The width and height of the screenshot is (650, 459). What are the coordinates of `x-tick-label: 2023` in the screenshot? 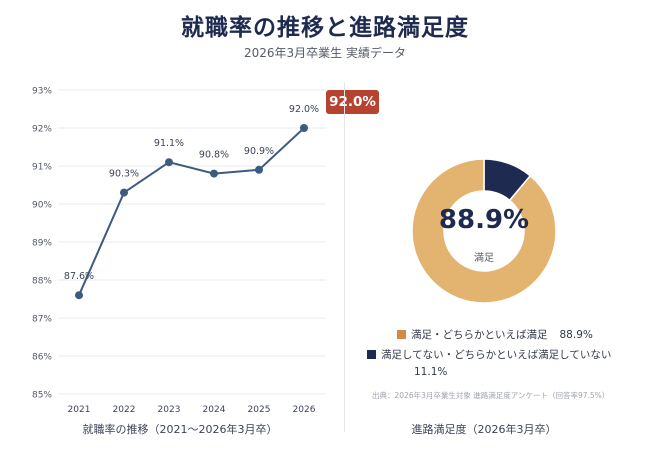 It's located at (169, 410).